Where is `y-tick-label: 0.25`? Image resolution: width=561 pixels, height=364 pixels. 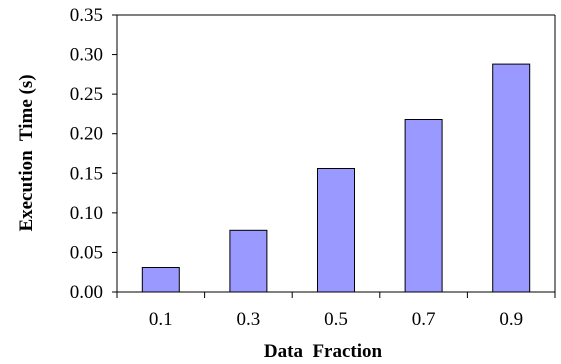
y-tick-label: 0.25 is located at coordinates (86, 94).